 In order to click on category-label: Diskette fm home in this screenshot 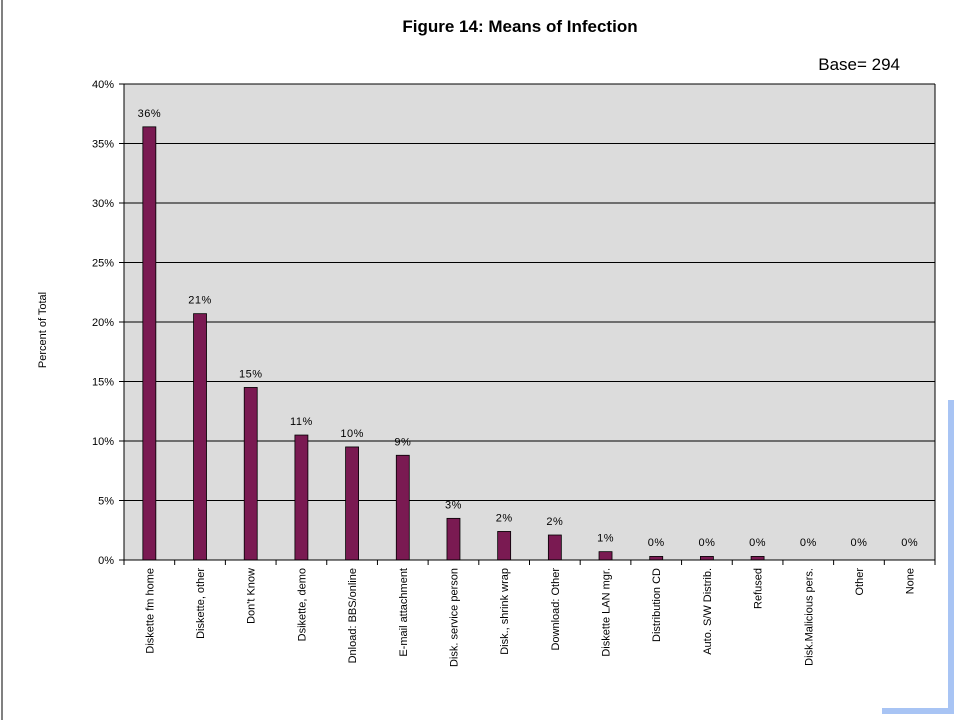, I will do `click(150, 611)`.